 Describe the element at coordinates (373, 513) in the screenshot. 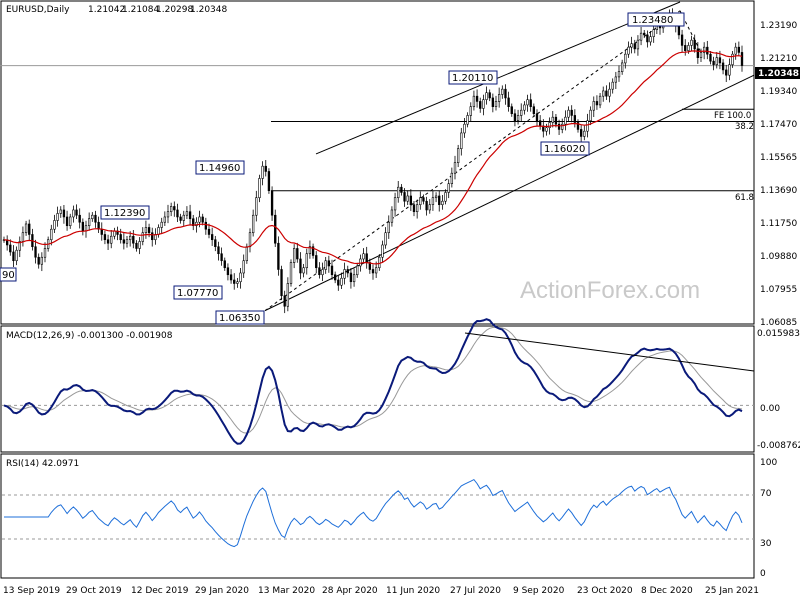

I see `rsi-line` at that location.